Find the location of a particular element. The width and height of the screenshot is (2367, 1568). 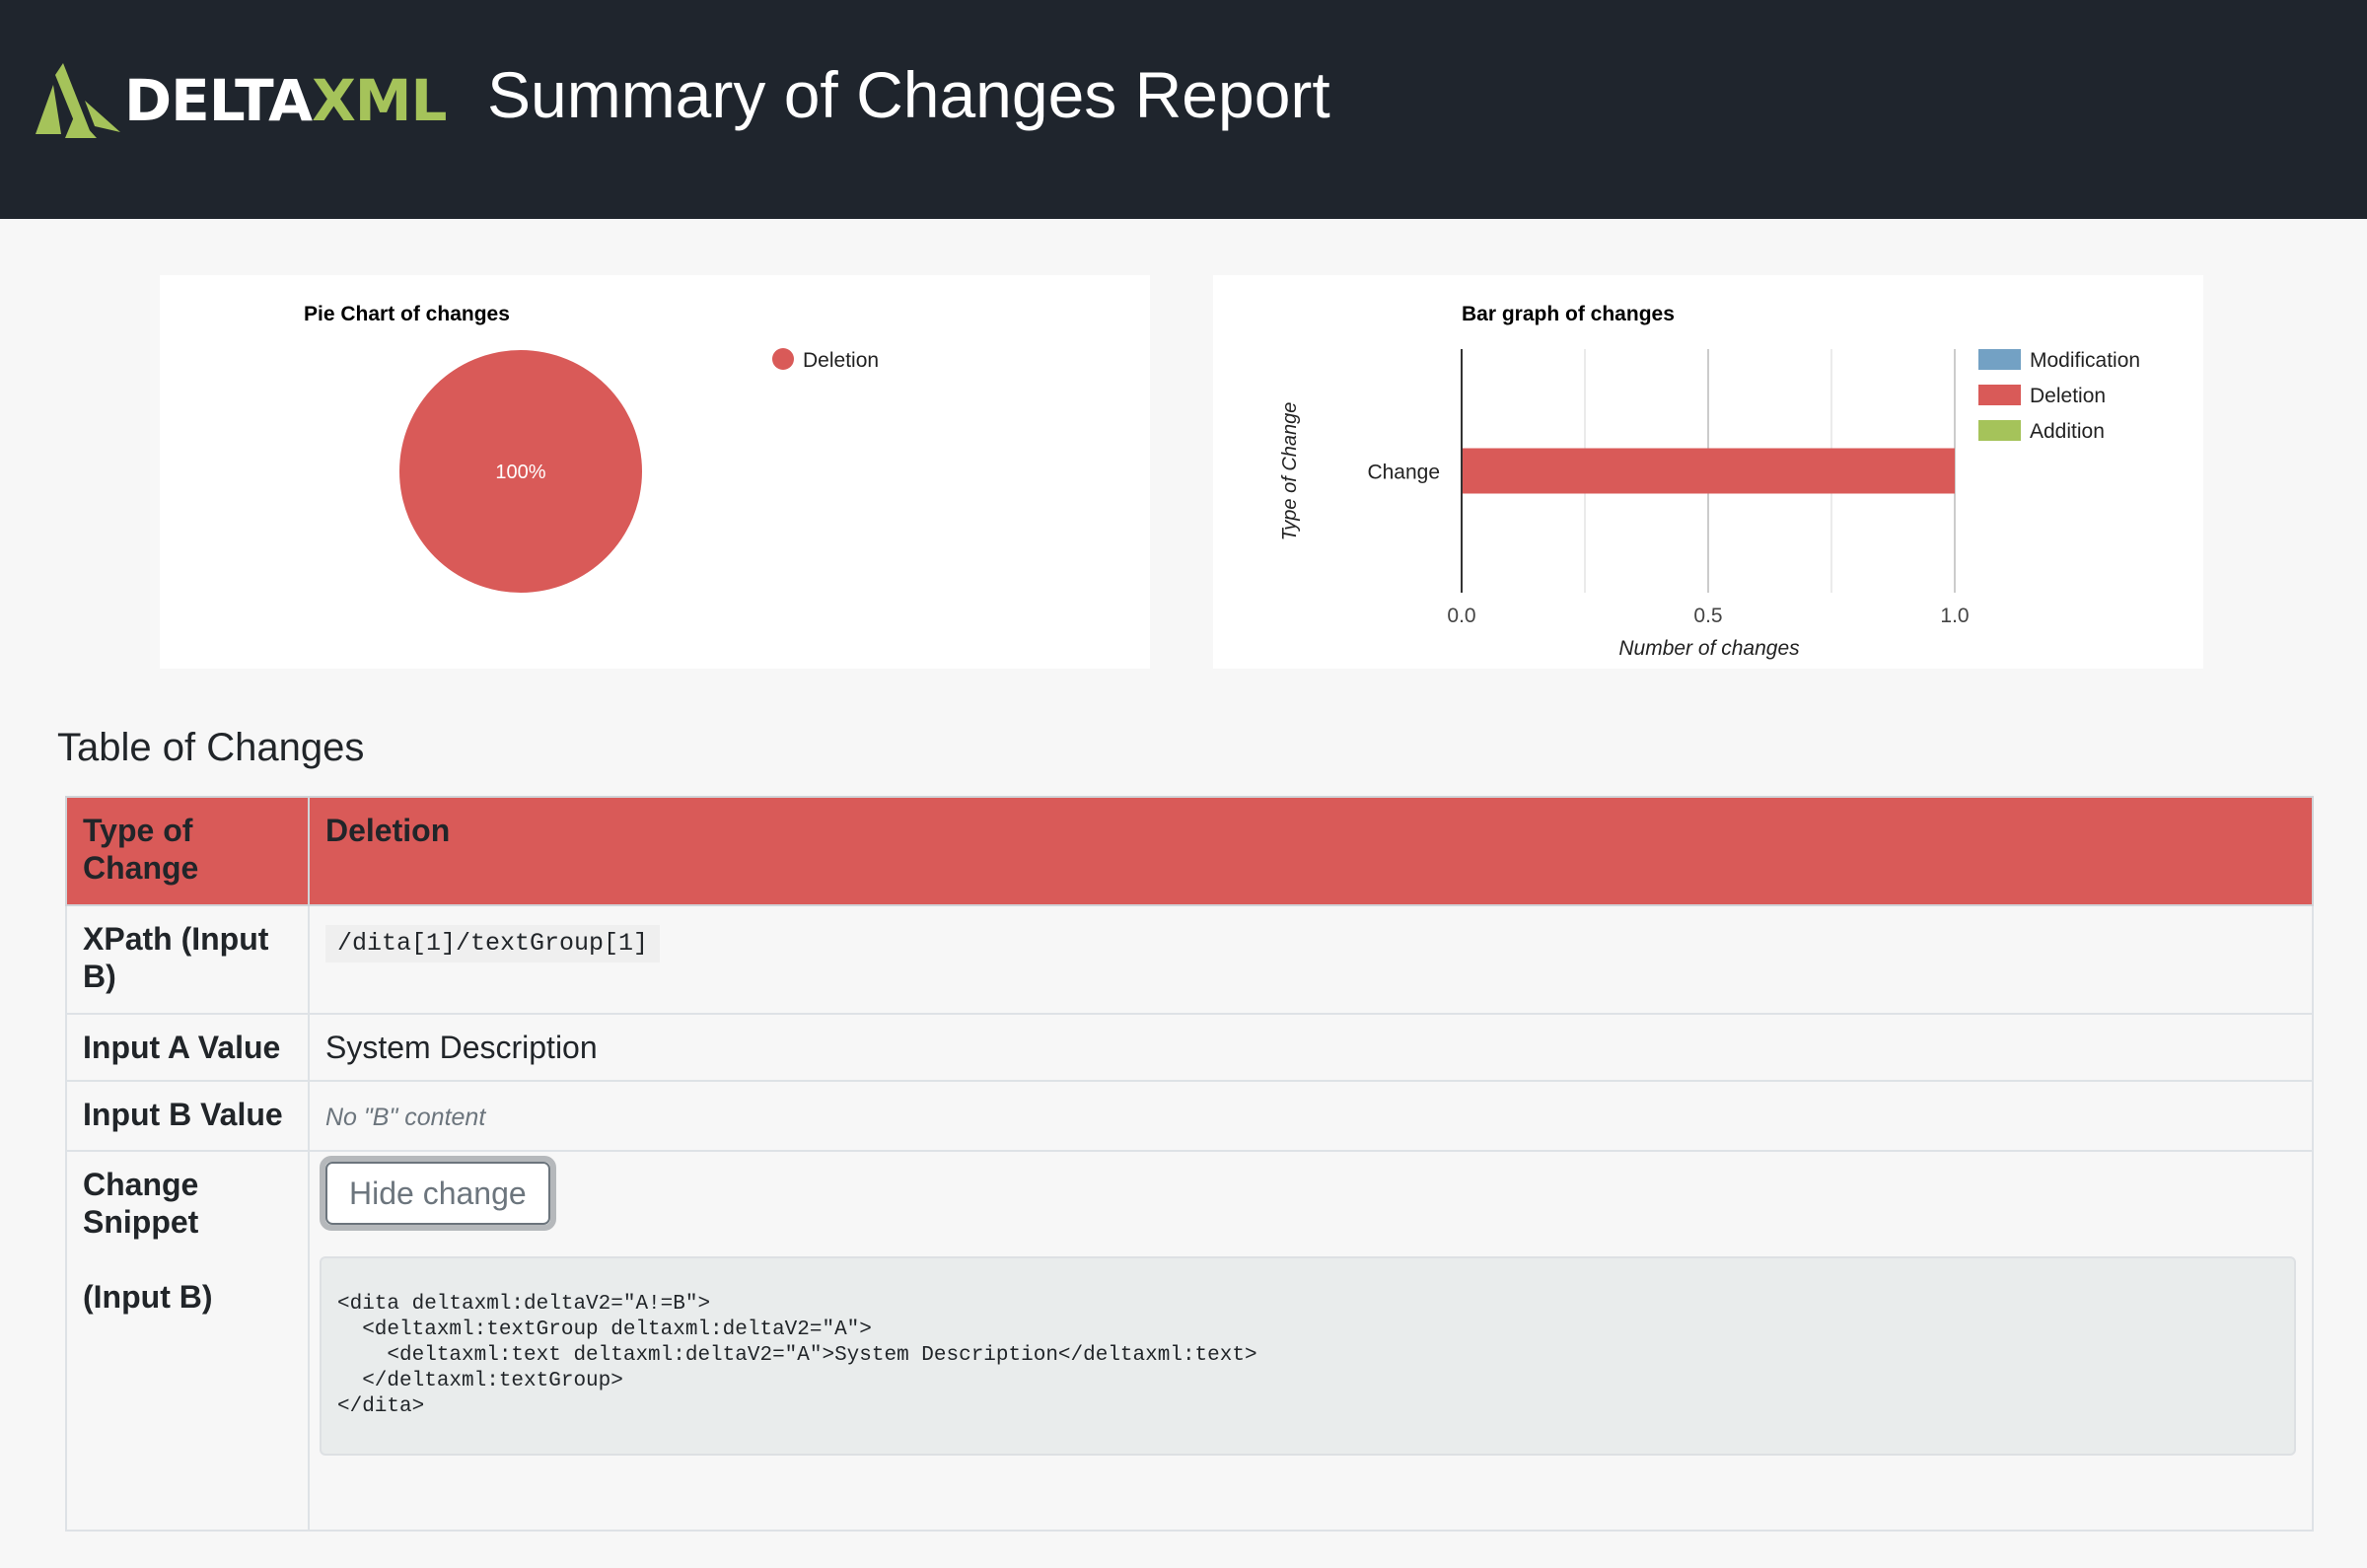

bar-deletion is located at coordinates (1709, 471).